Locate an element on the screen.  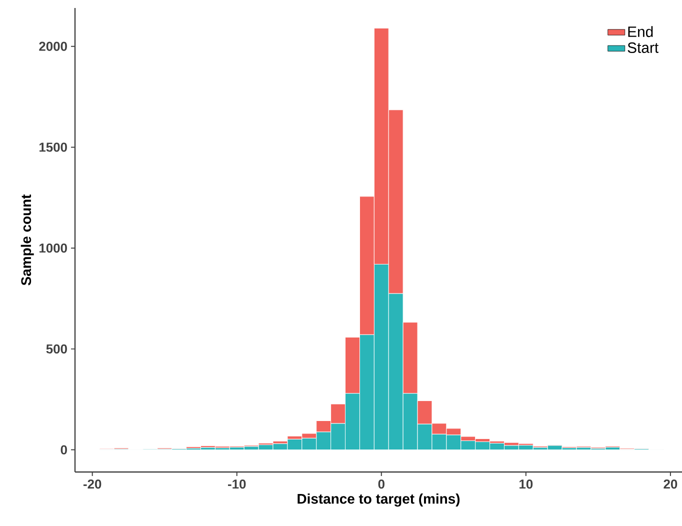
x-axis-title: Distance to target (mins) is located at coordinates (379, 500).